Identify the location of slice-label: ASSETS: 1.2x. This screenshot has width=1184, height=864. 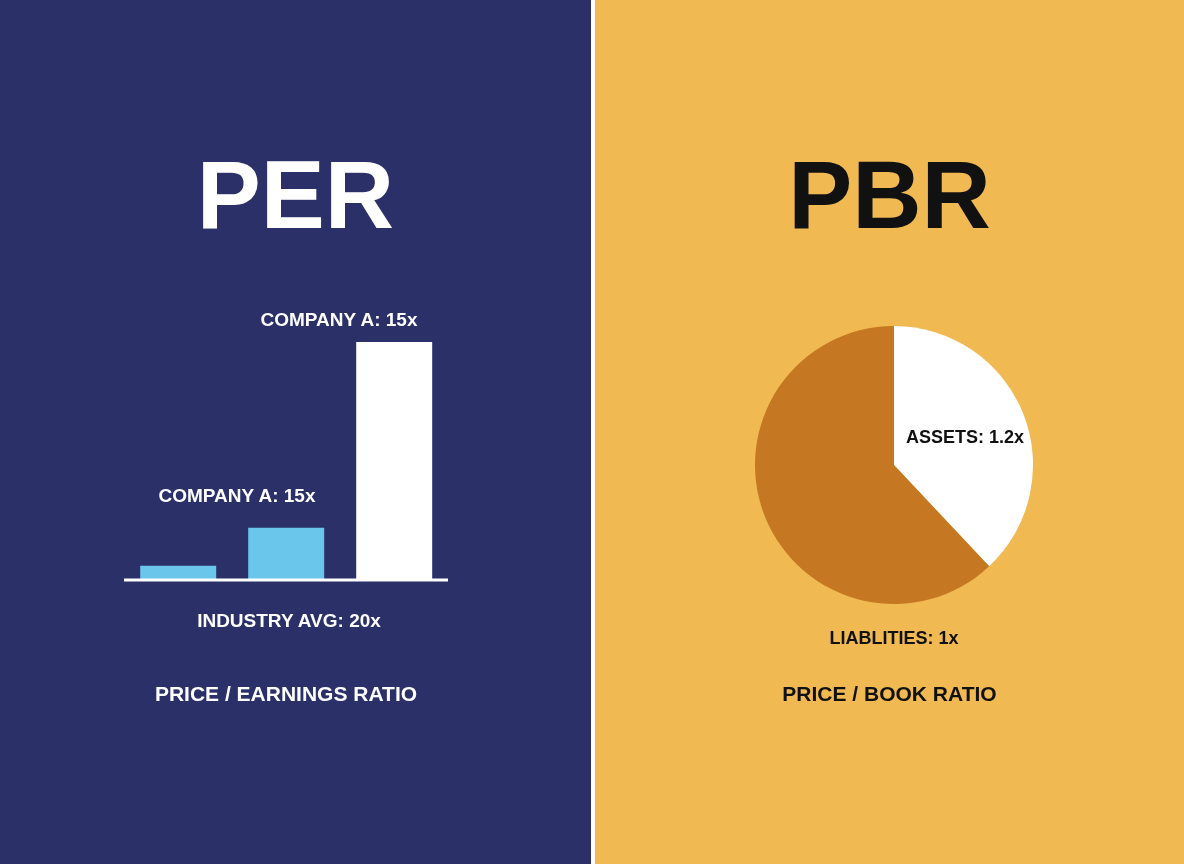
(965, 436).